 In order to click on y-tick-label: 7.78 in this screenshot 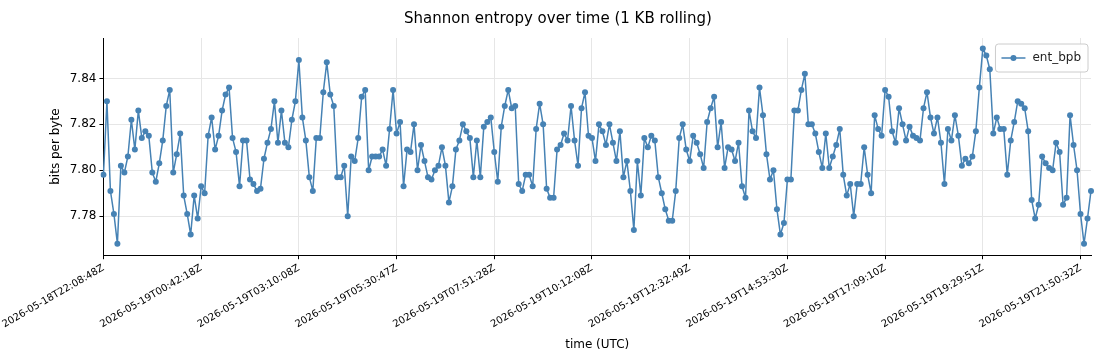, I will do `click(83, 215)`.